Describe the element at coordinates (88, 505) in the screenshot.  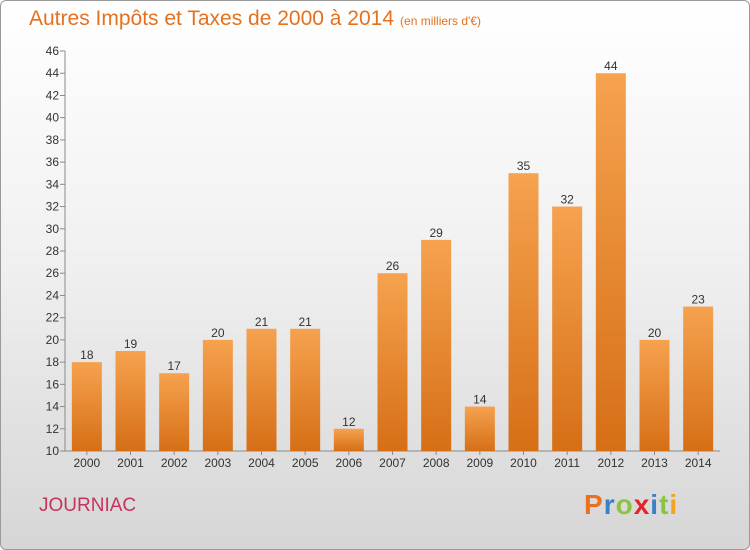
I see `town-name: JOURNIAC` at that location.